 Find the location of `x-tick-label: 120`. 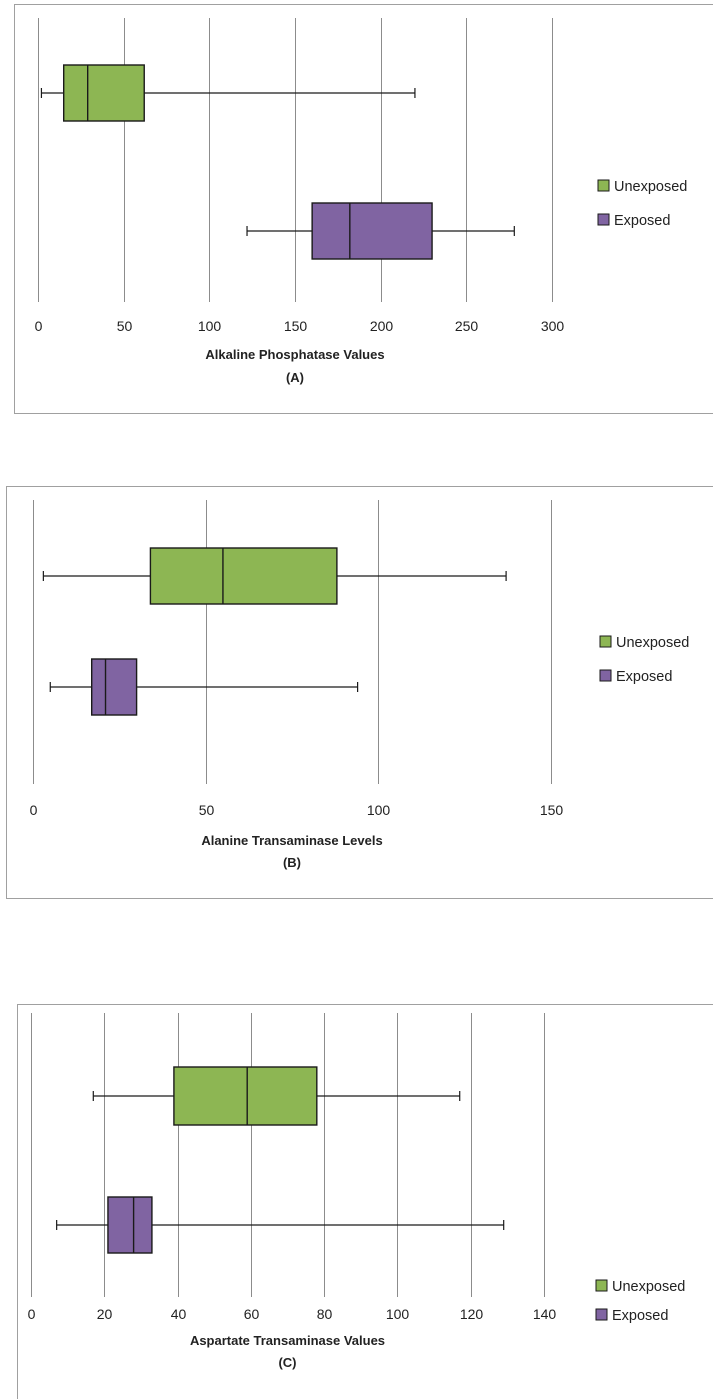

x-tick-label: 120 is located at coordinates (472, 1314).